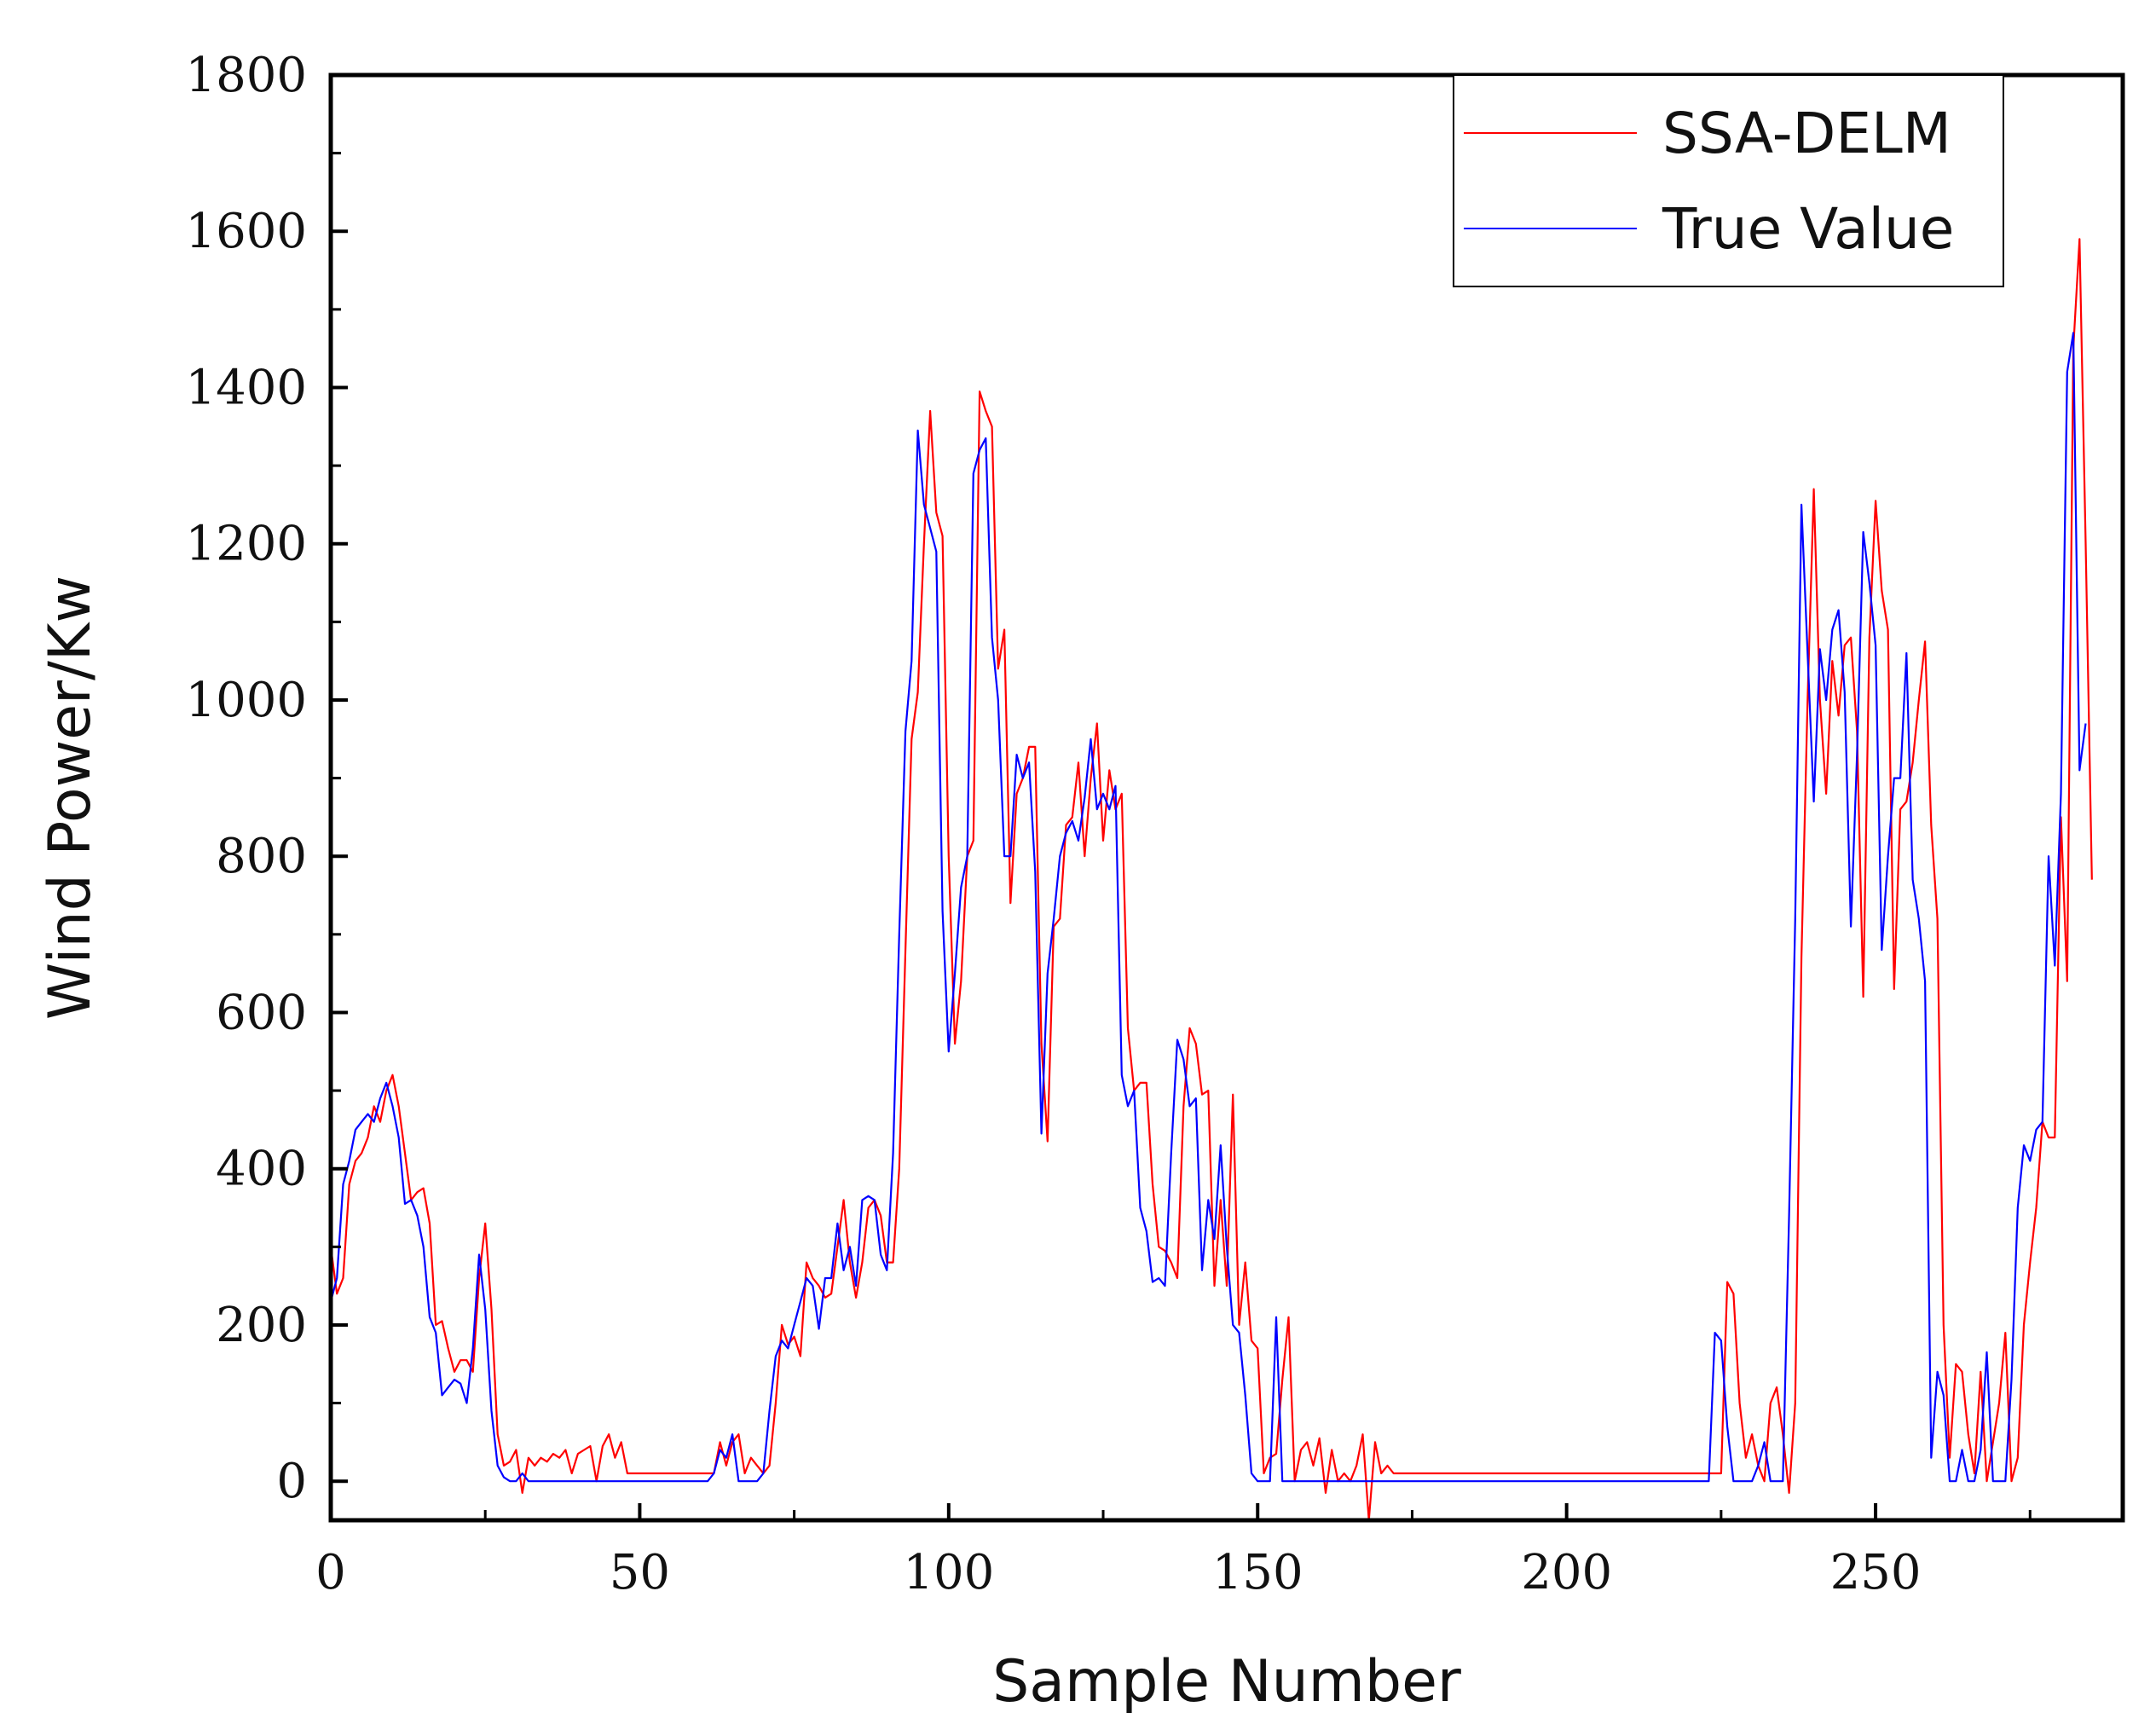 The width and height of the screenshot is (2156, 1730). Describe the element at coordinates (261, 856) in the screenshot. I see `y-tick-label: 800` at that location.